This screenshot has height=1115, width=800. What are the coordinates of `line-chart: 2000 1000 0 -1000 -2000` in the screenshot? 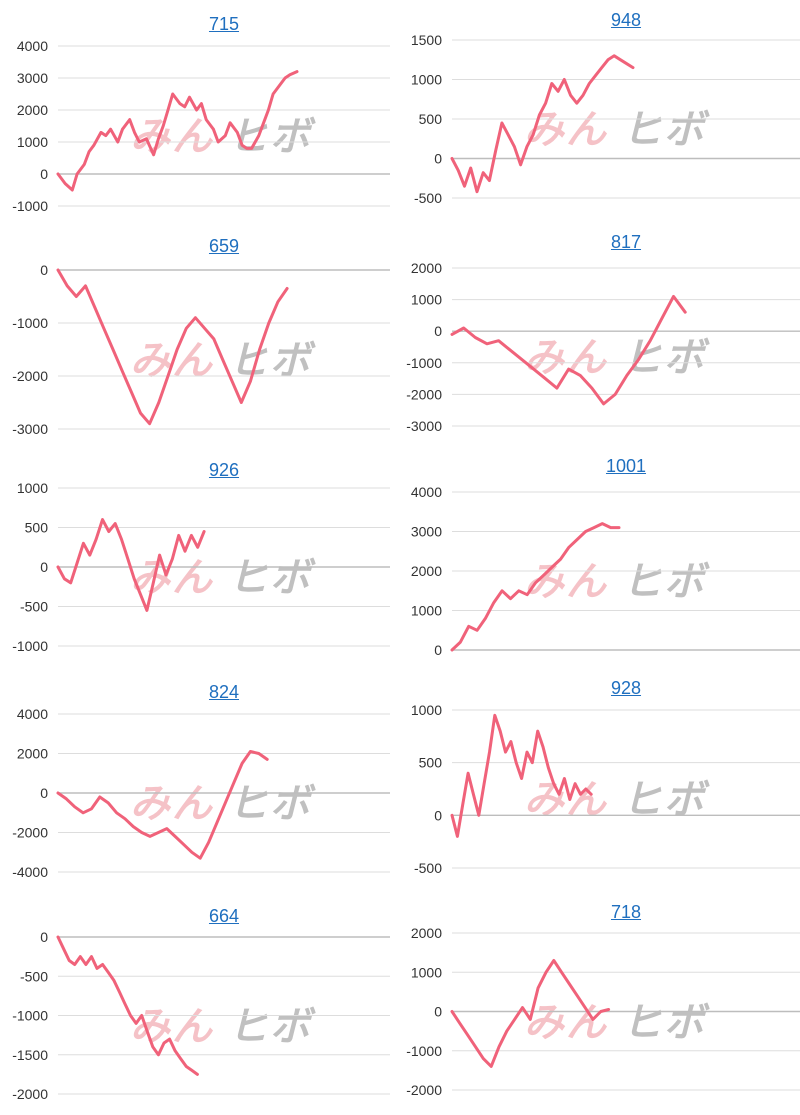 It's located at (603, 1011).